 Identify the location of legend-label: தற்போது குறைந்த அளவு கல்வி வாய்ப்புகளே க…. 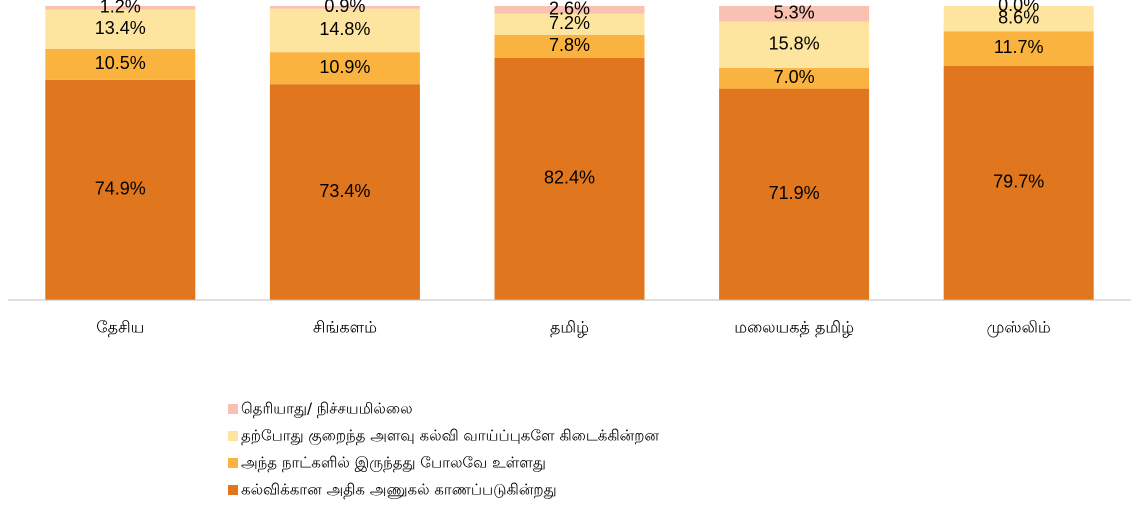
(450, 436).